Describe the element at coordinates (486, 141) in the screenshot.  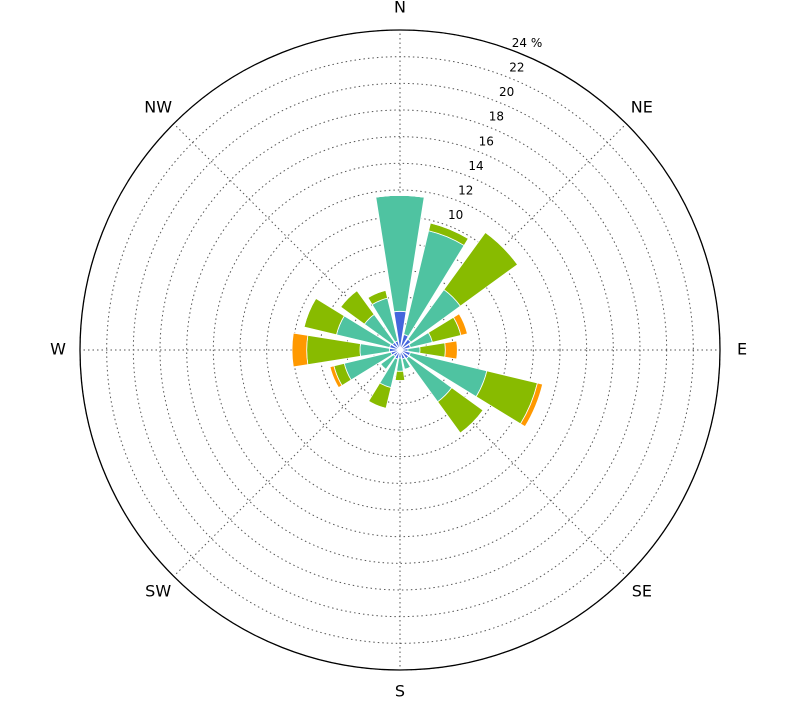
I see `r-tick-label: 16` at that location.